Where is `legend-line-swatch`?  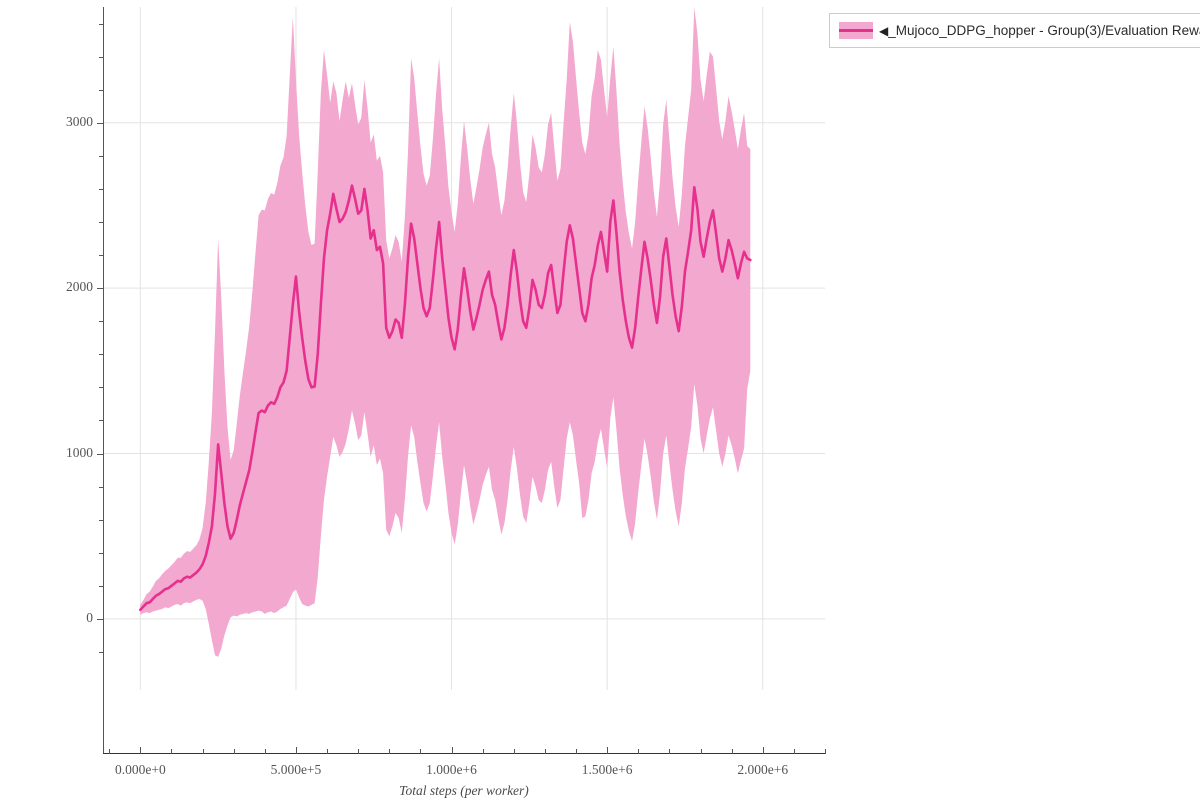 legend-line-swatch is located at coordinates (856, 30).